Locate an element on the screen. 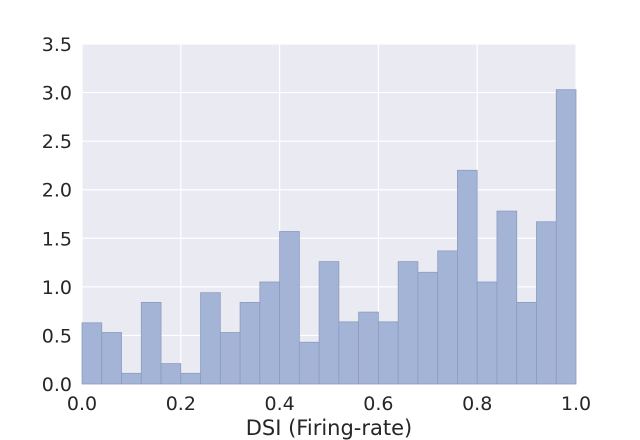 The height and width of the screenshot is (440, 640). y-tick-label: 3.5 is located at coordinates (57, 45).